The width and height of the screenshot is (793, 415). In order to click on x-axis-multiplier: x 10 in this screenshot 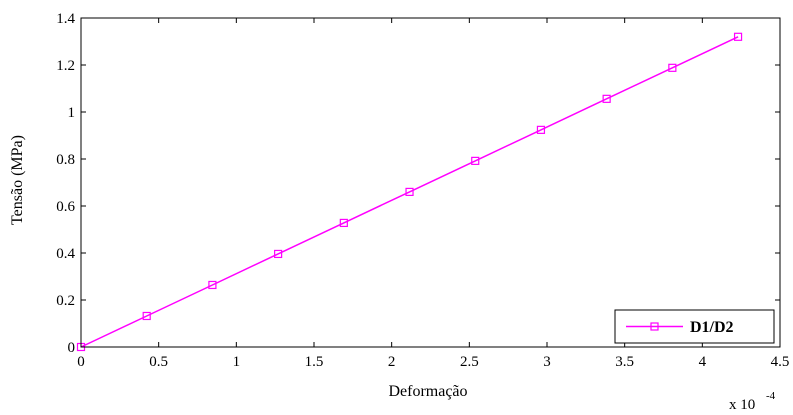, I will do `click(742, 405)`.